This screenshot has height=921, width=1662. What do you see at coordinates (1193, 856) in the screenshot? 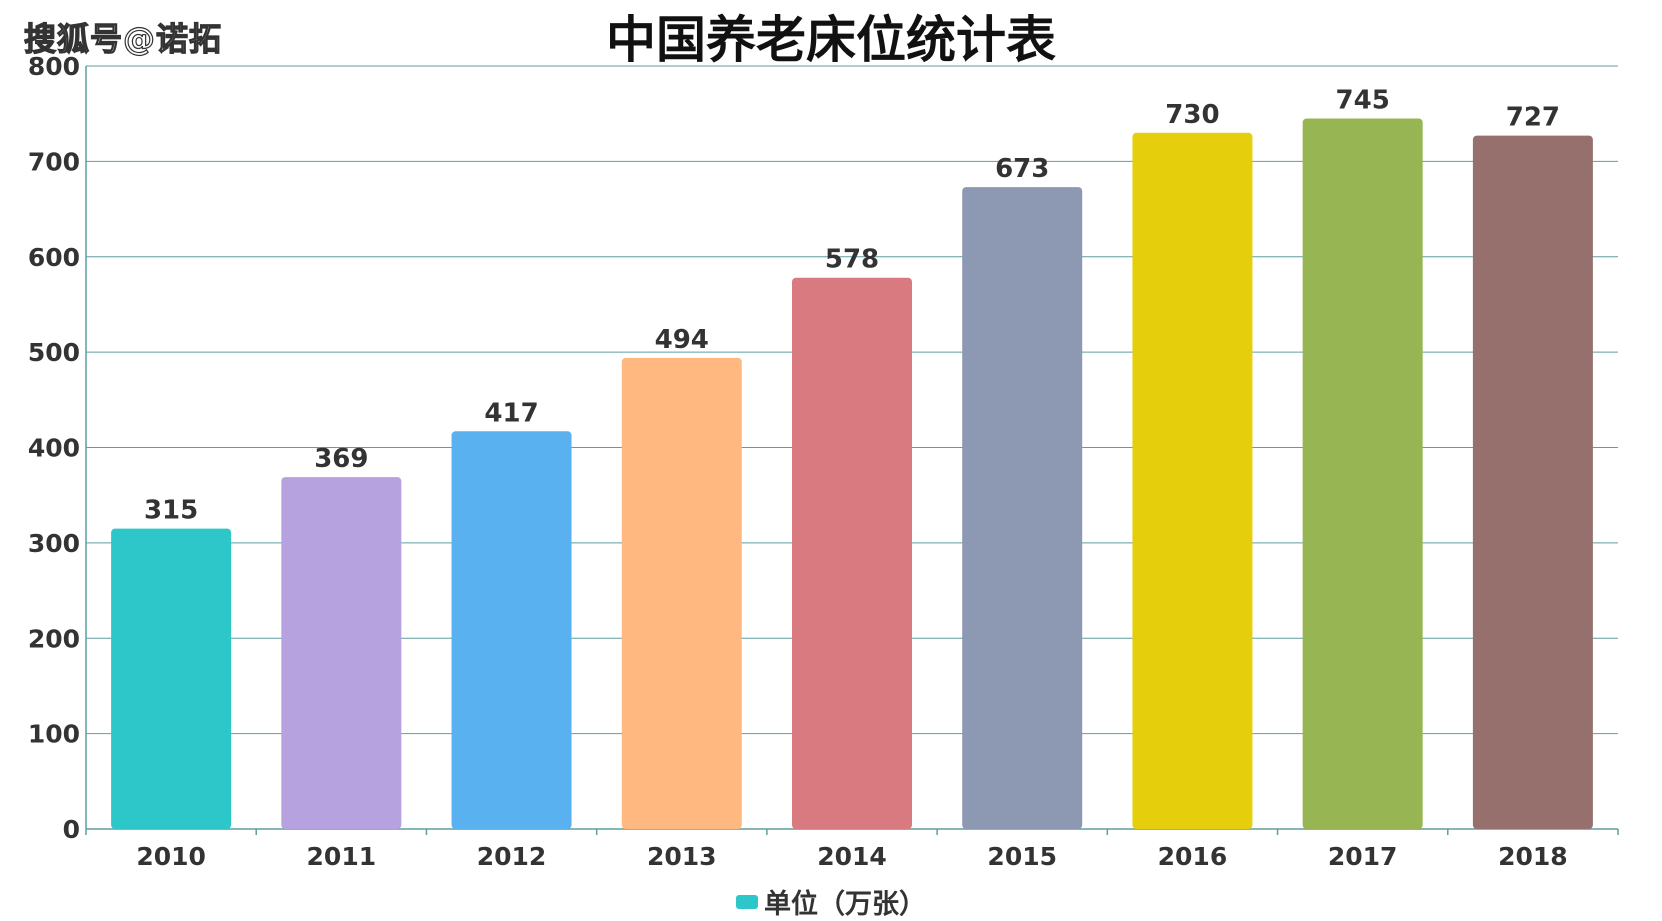
I see `x-tick-label: 2016` at bounding box center [1193, 856].